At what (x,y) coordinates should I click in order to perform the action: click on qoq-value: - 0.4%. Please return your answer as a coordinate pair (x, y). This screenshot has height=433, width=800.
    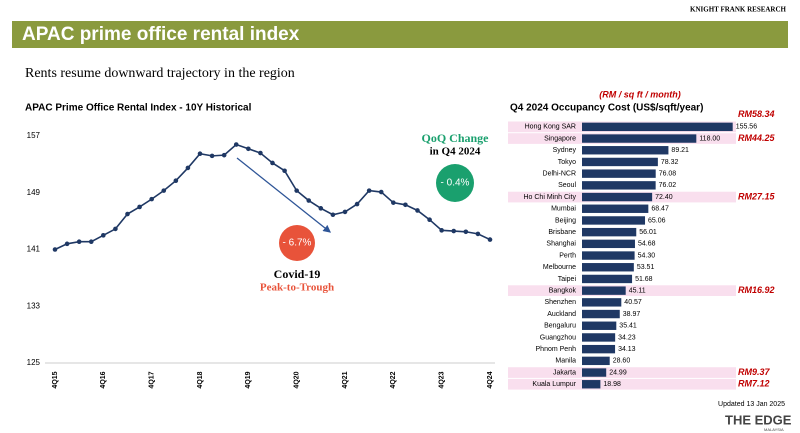
    Looking at the image, I should click on (455, 183).